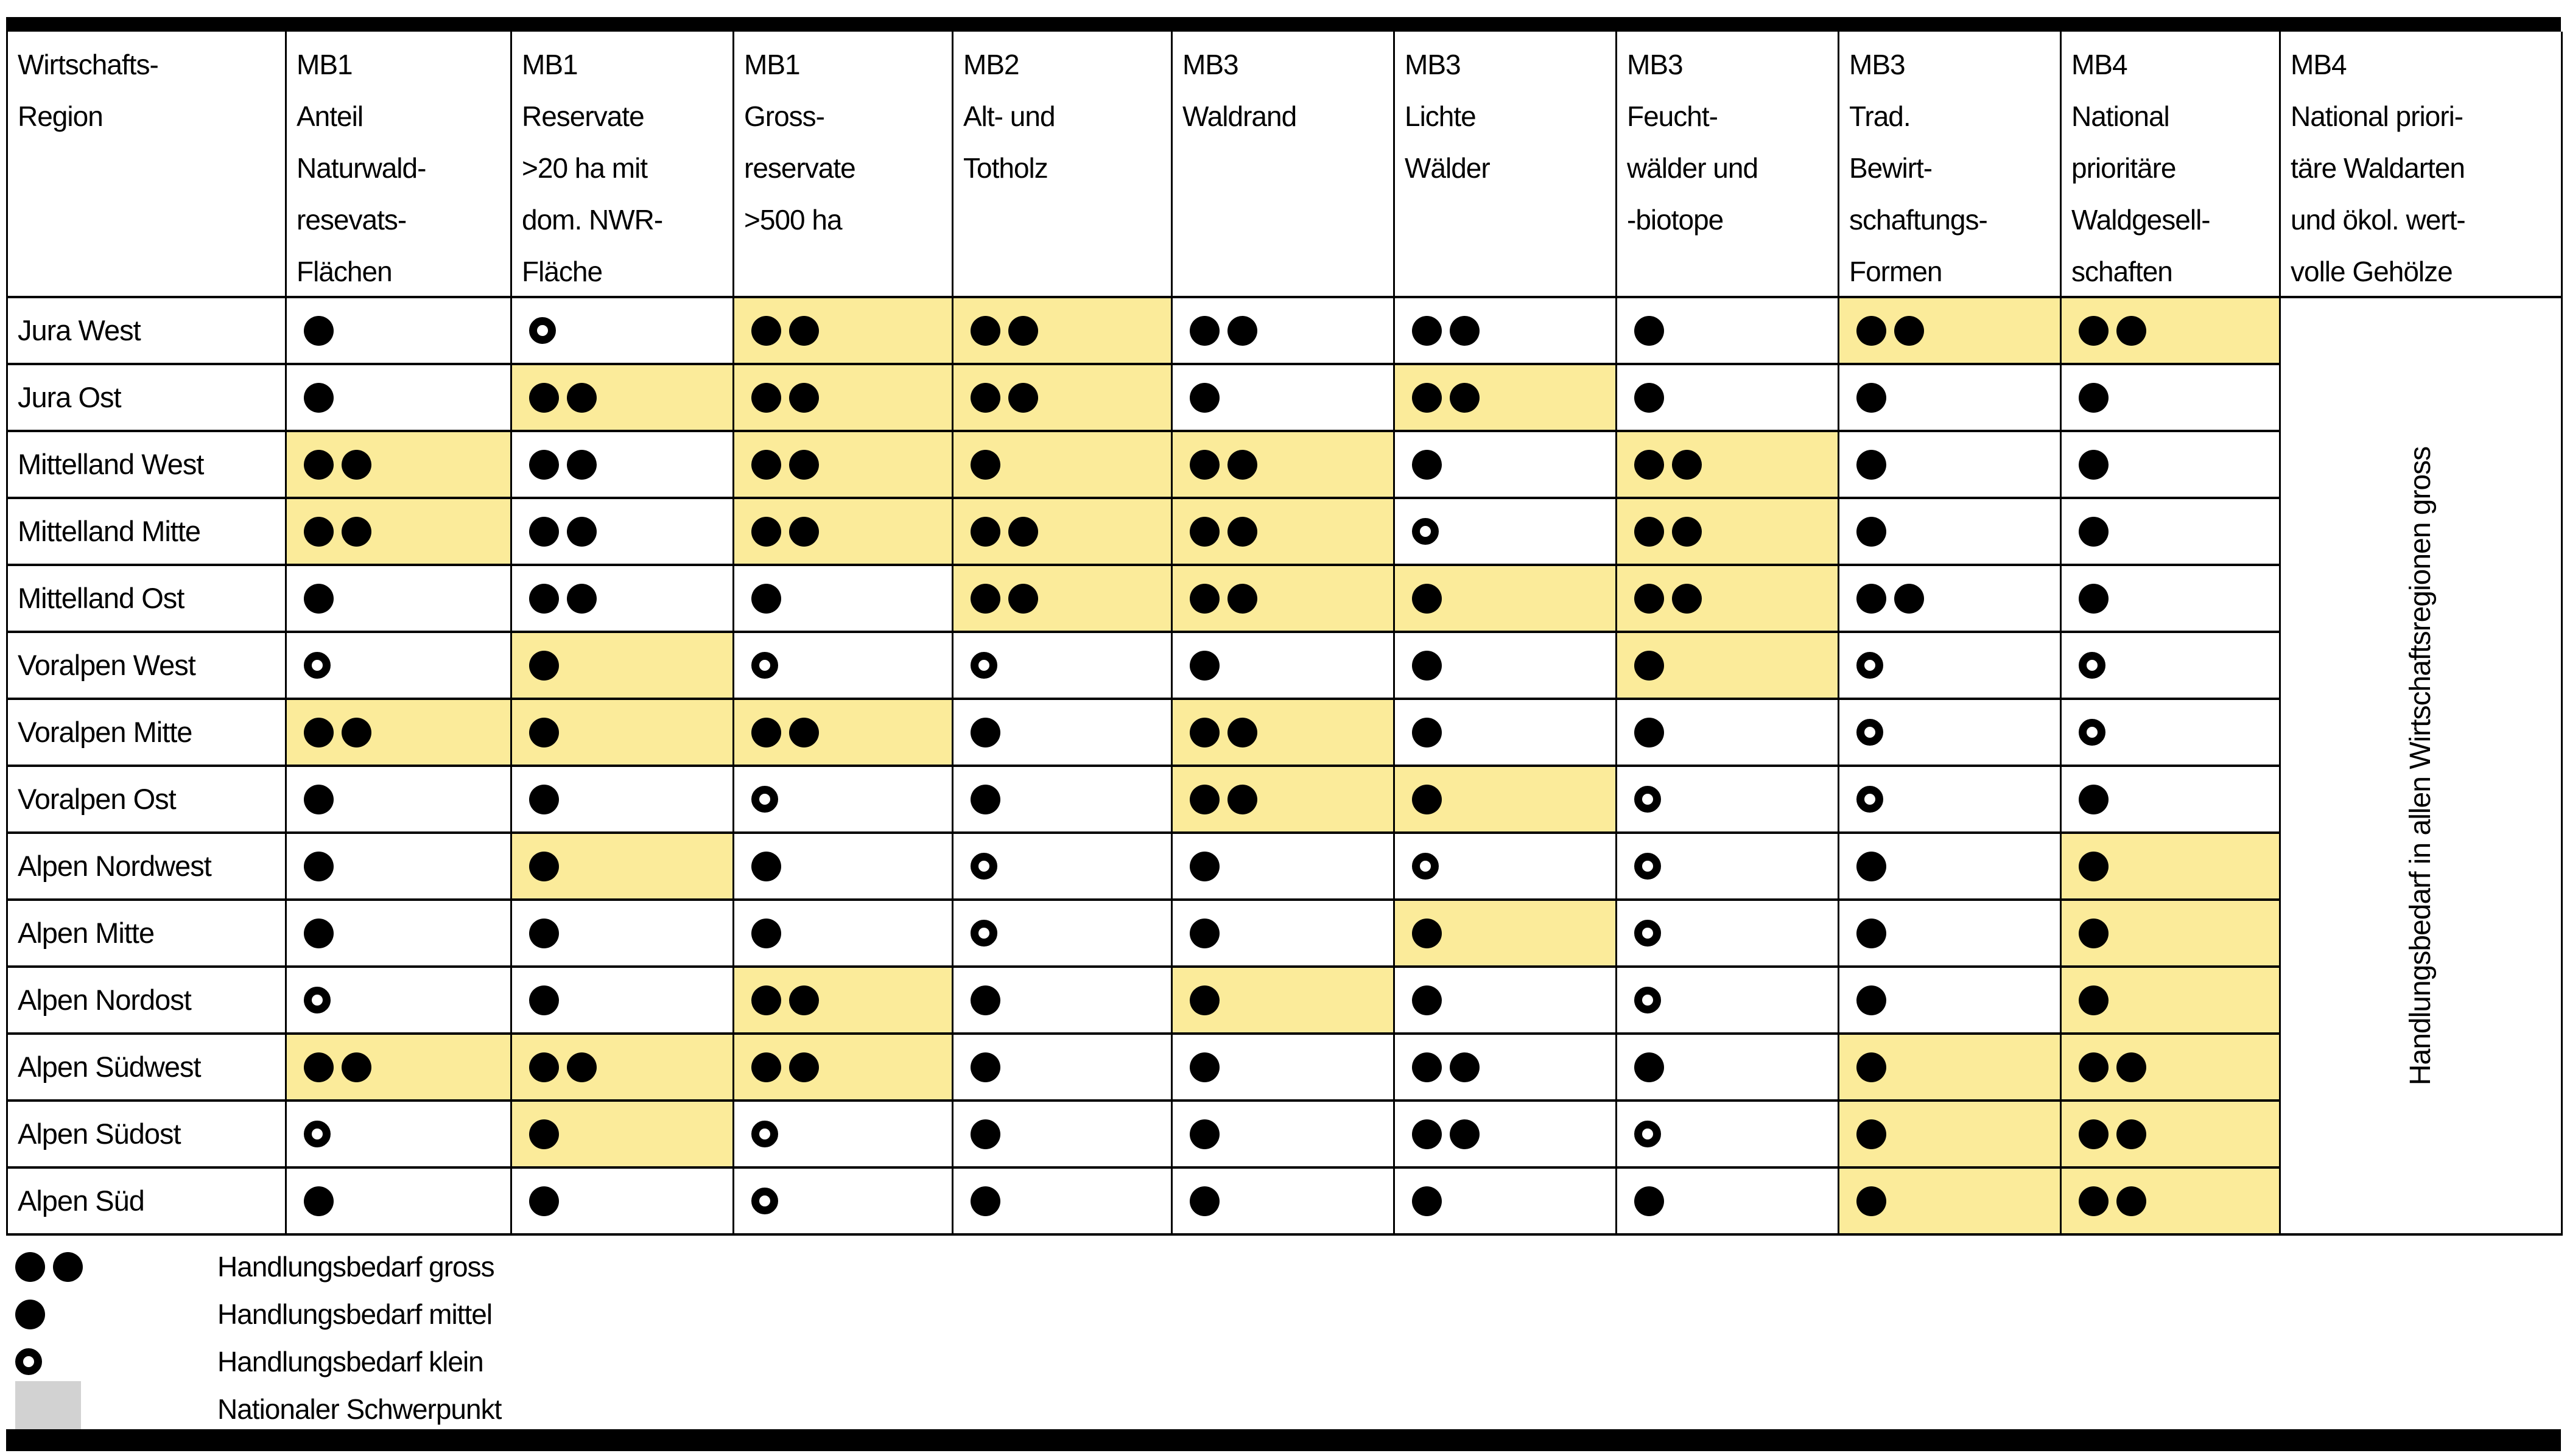 The width and height of the screenshot is (2567, 1456). Describe the element at coordinates (350, 1361) in the screenshot. I see `legend-label: Handlungsbedarf klein` at that location.